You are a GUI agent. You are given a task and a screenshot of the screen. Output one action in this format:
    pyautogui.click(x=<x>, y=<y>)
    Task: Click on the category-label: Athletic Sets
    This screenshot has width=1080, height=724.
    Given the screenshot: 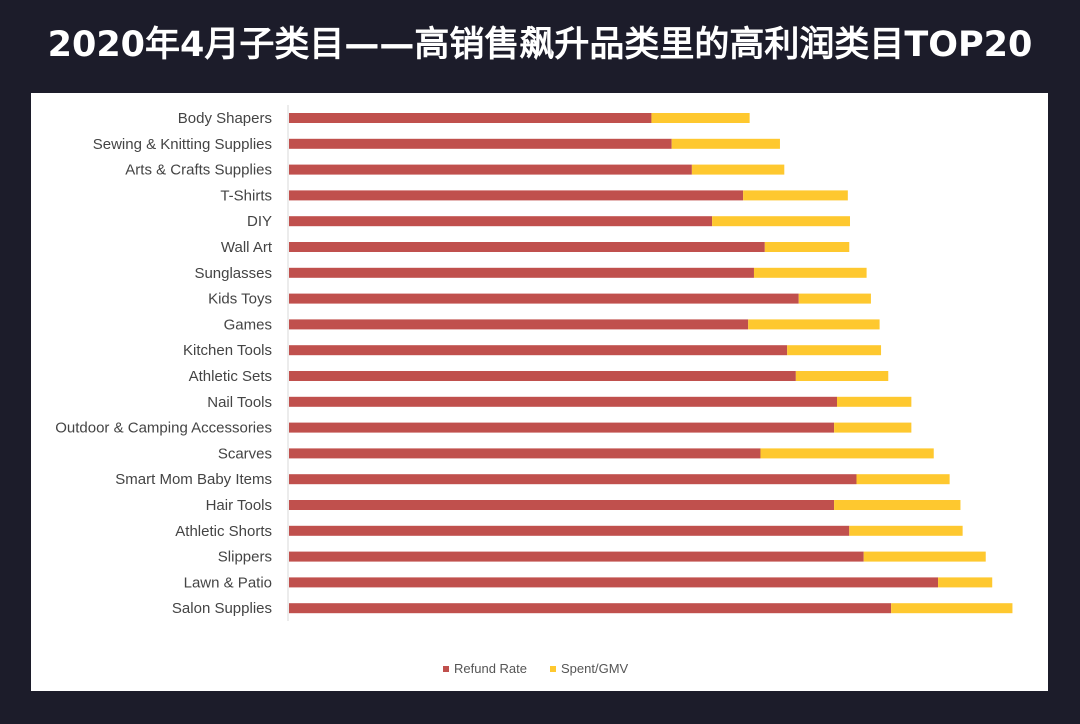 What is the action you would take?
    pyautogui.click(x=230, y=376)
    